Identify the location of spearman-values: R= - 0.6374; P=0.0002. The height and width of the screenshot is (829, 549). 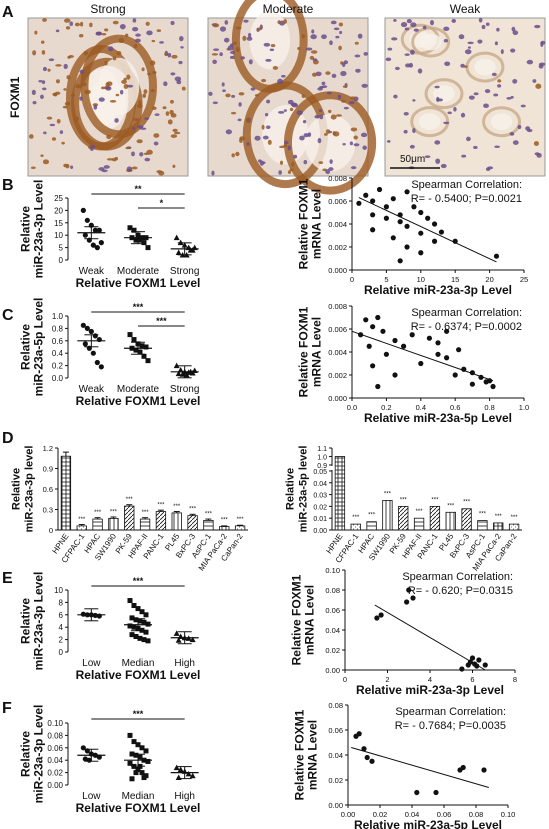
(466, 327).